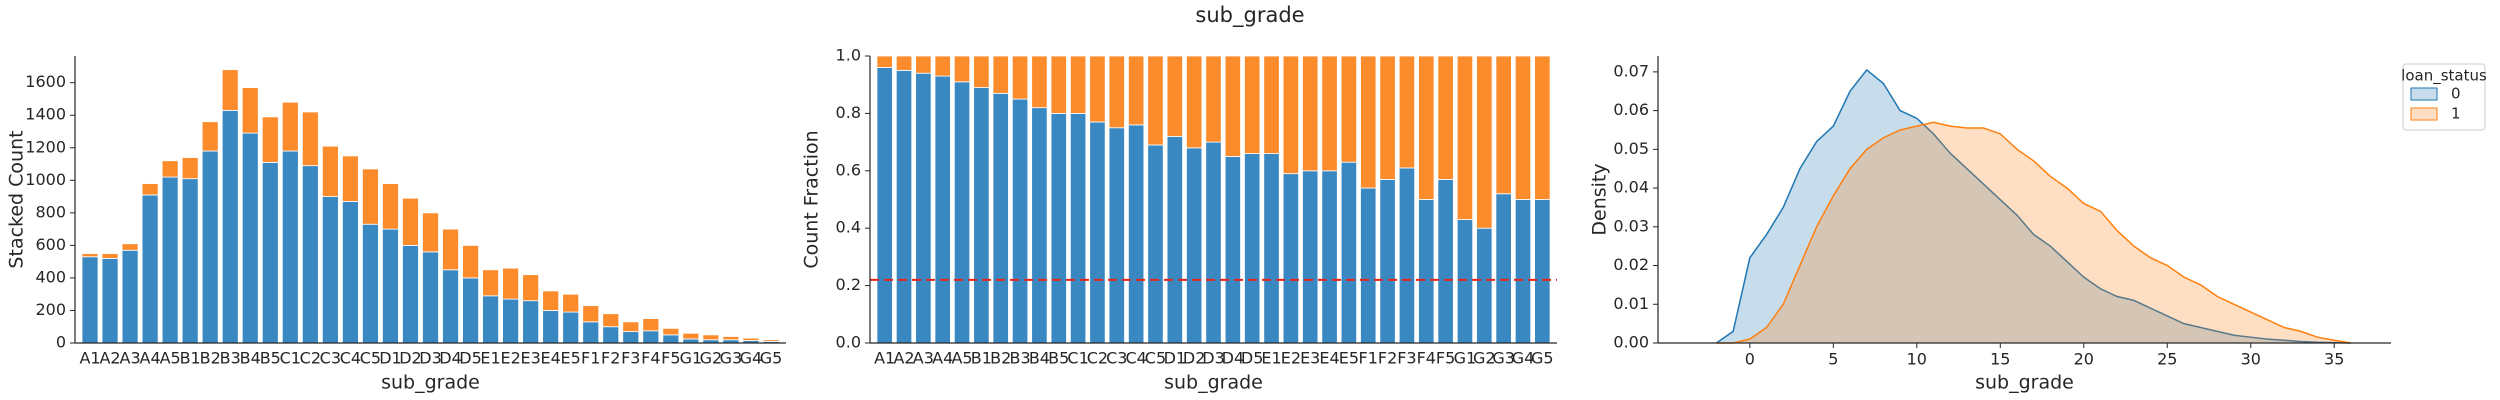 The height and width of the screenshot is (400, 2500). Describe the element at coordinates (1116, 358) in the screenshot. I see `x-tick-label: C3` at that location.